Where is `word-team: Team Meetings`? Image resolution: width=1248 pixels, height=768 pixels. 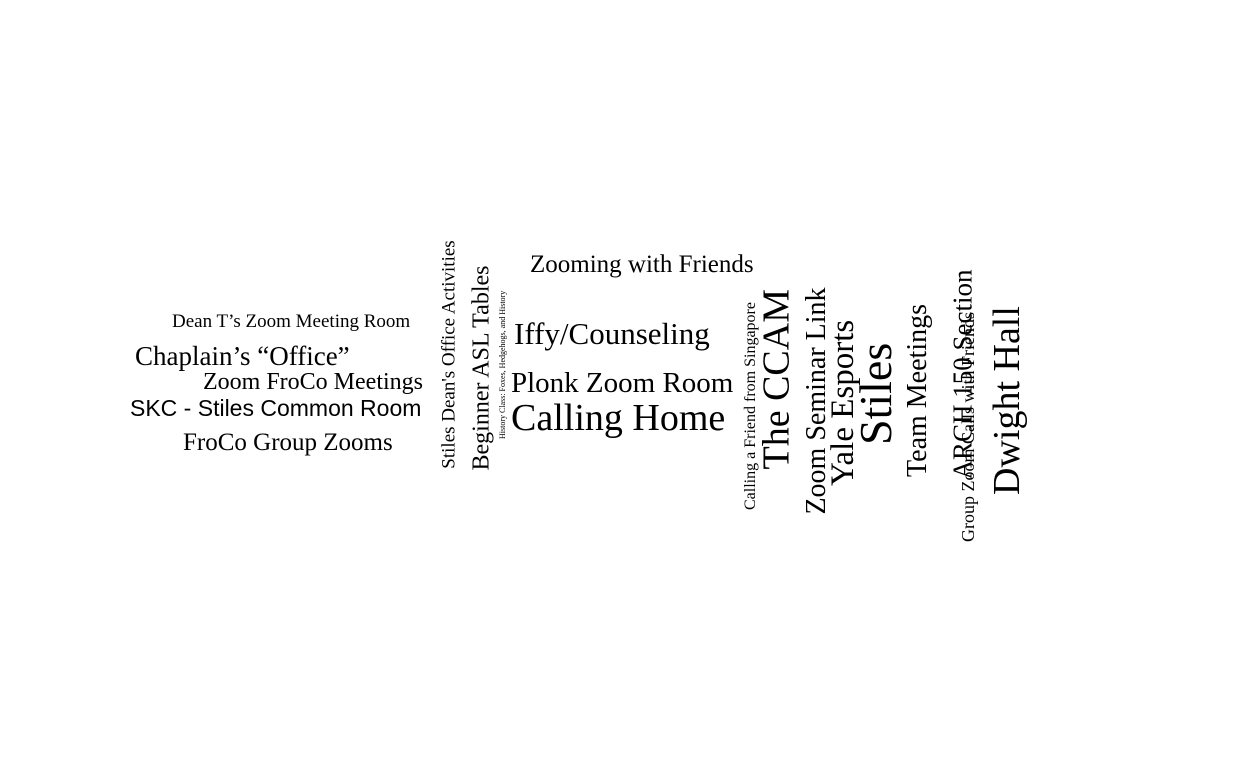 word-team: Team Meetings is located at coordinates (917, 390).